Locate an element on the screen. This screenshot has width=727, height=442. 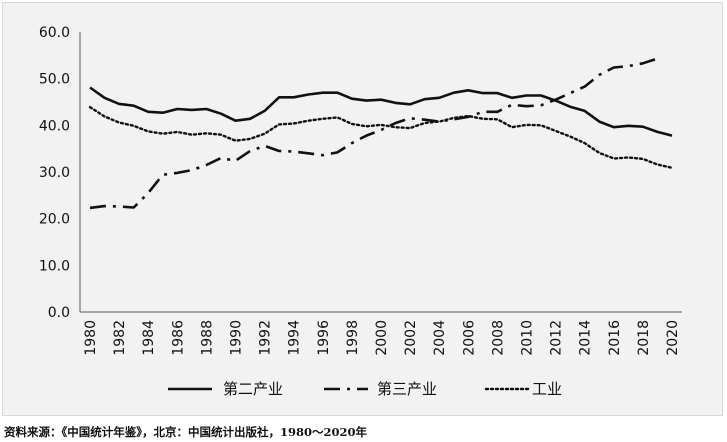
x-tick-label: 2002 is located at coordinates (411, 338).